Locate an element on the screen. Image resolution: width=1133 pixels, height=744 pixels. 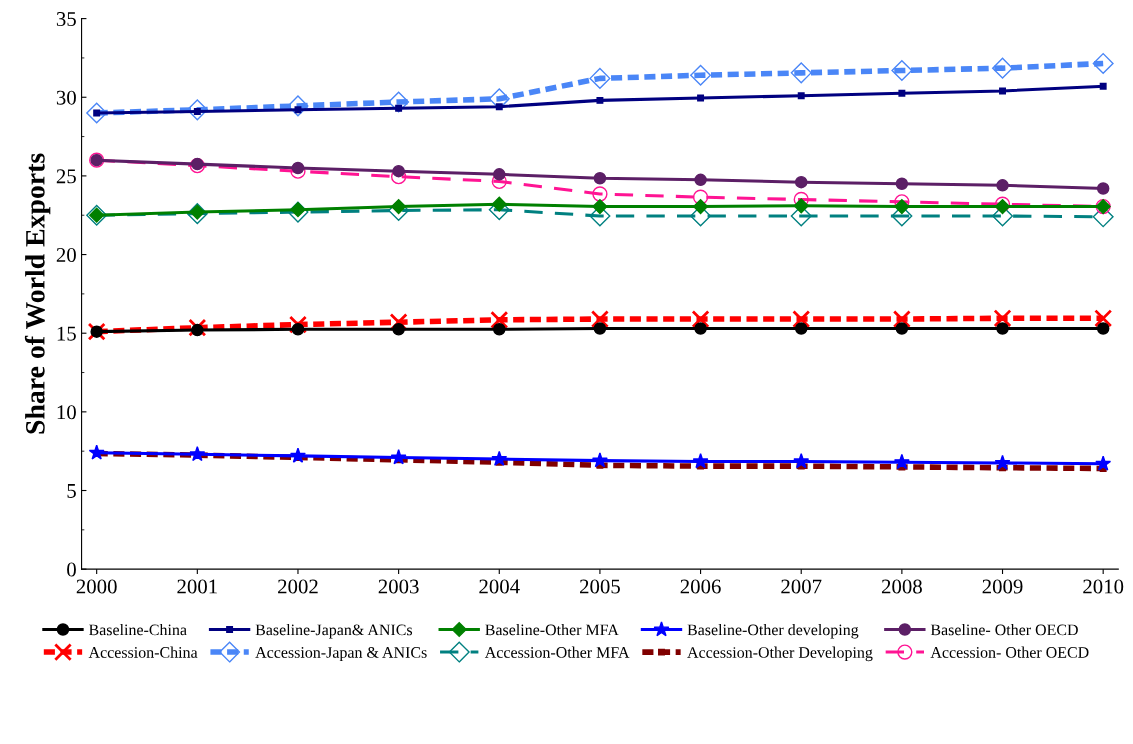
x-tick-label: 2008 is located at coordinates (901, 586).